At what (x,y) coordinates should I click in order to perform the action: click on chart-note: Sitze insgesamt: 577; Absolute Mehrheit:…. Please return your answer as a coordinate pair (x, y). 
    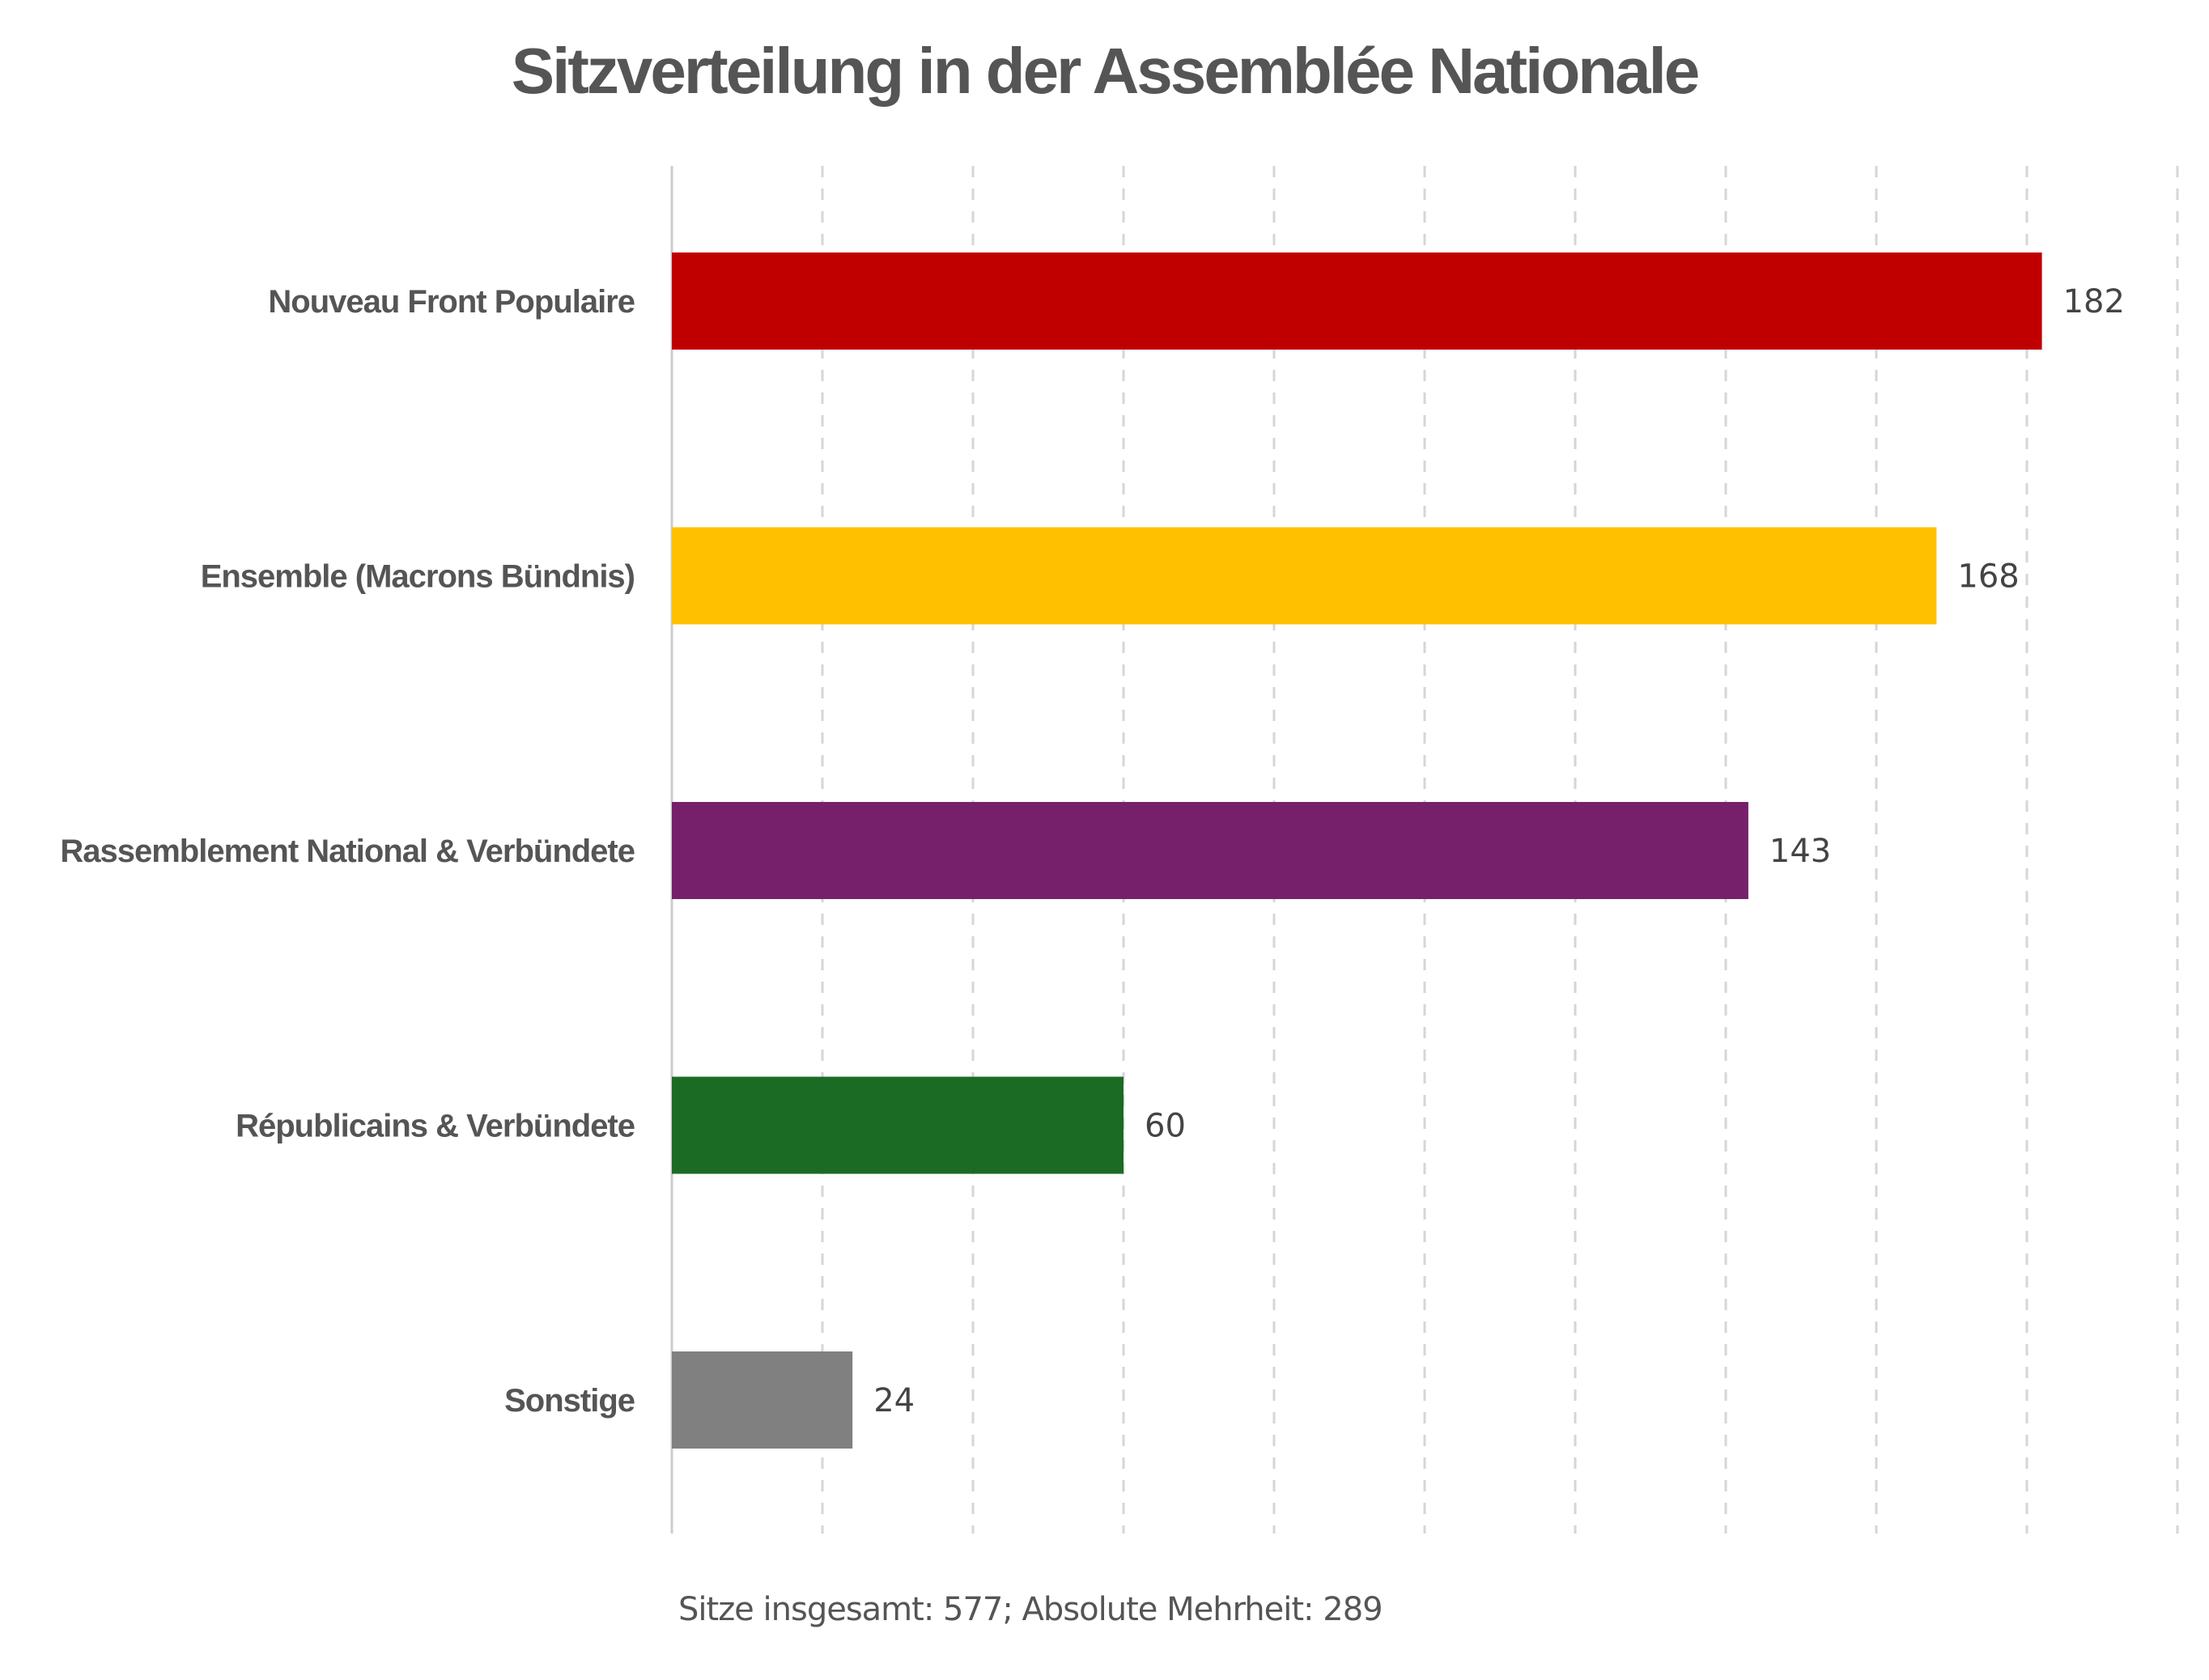
    Looking at the image, I should click on (1031, 1610).